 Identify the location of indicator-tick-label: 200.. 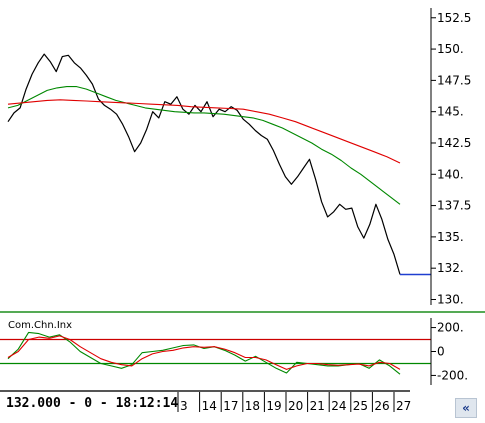
(450, 328).